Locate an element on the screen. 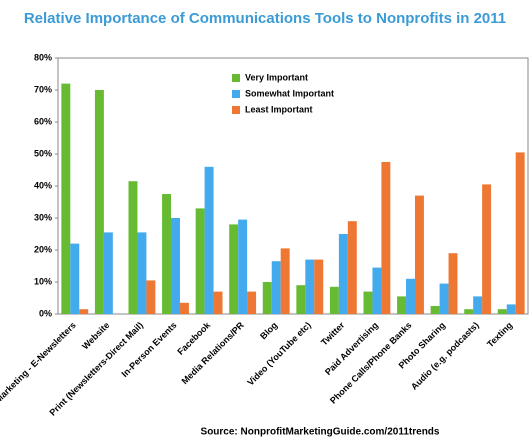  x-tick-label: Website is located at coordinates (95, 335).